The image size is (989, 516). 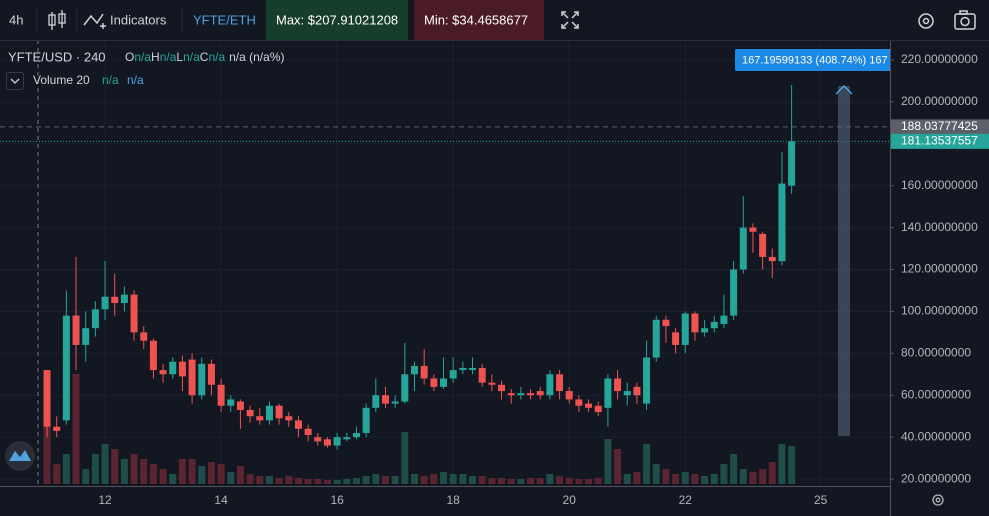 What do you see at coordinates (57, 20) in the screenshot?
I see `chart-type-icon` at bounding box center [57, 20].